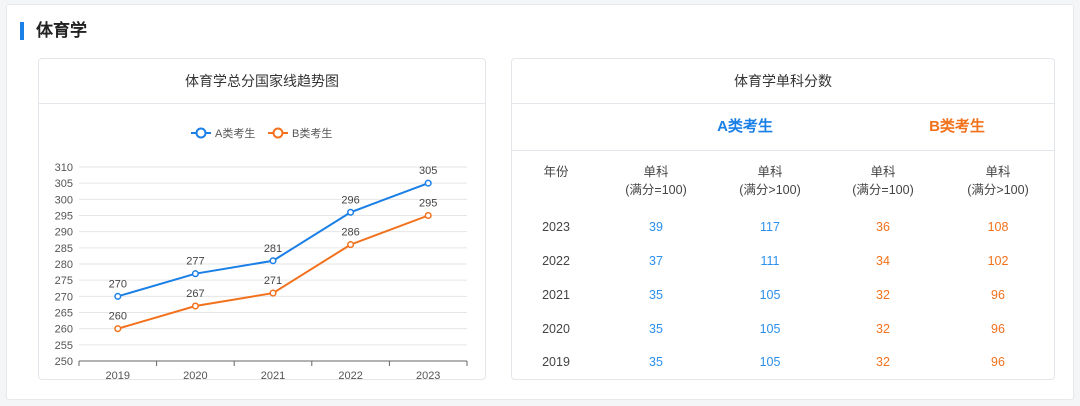  What do you see at coordinates (64, 314) in the screenshot?
I see `y-tick-label: 265` at bounding box center [64, 314].